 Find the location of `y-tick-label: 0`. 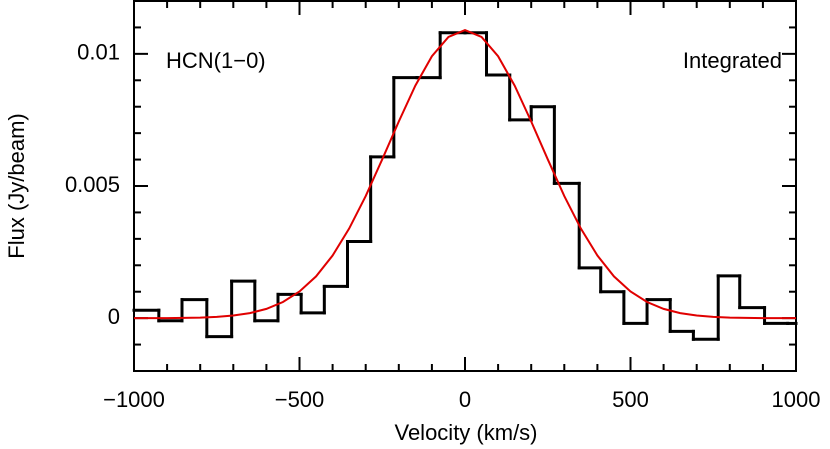

y-tick-label: 0 is located at coordinates (114, 316).